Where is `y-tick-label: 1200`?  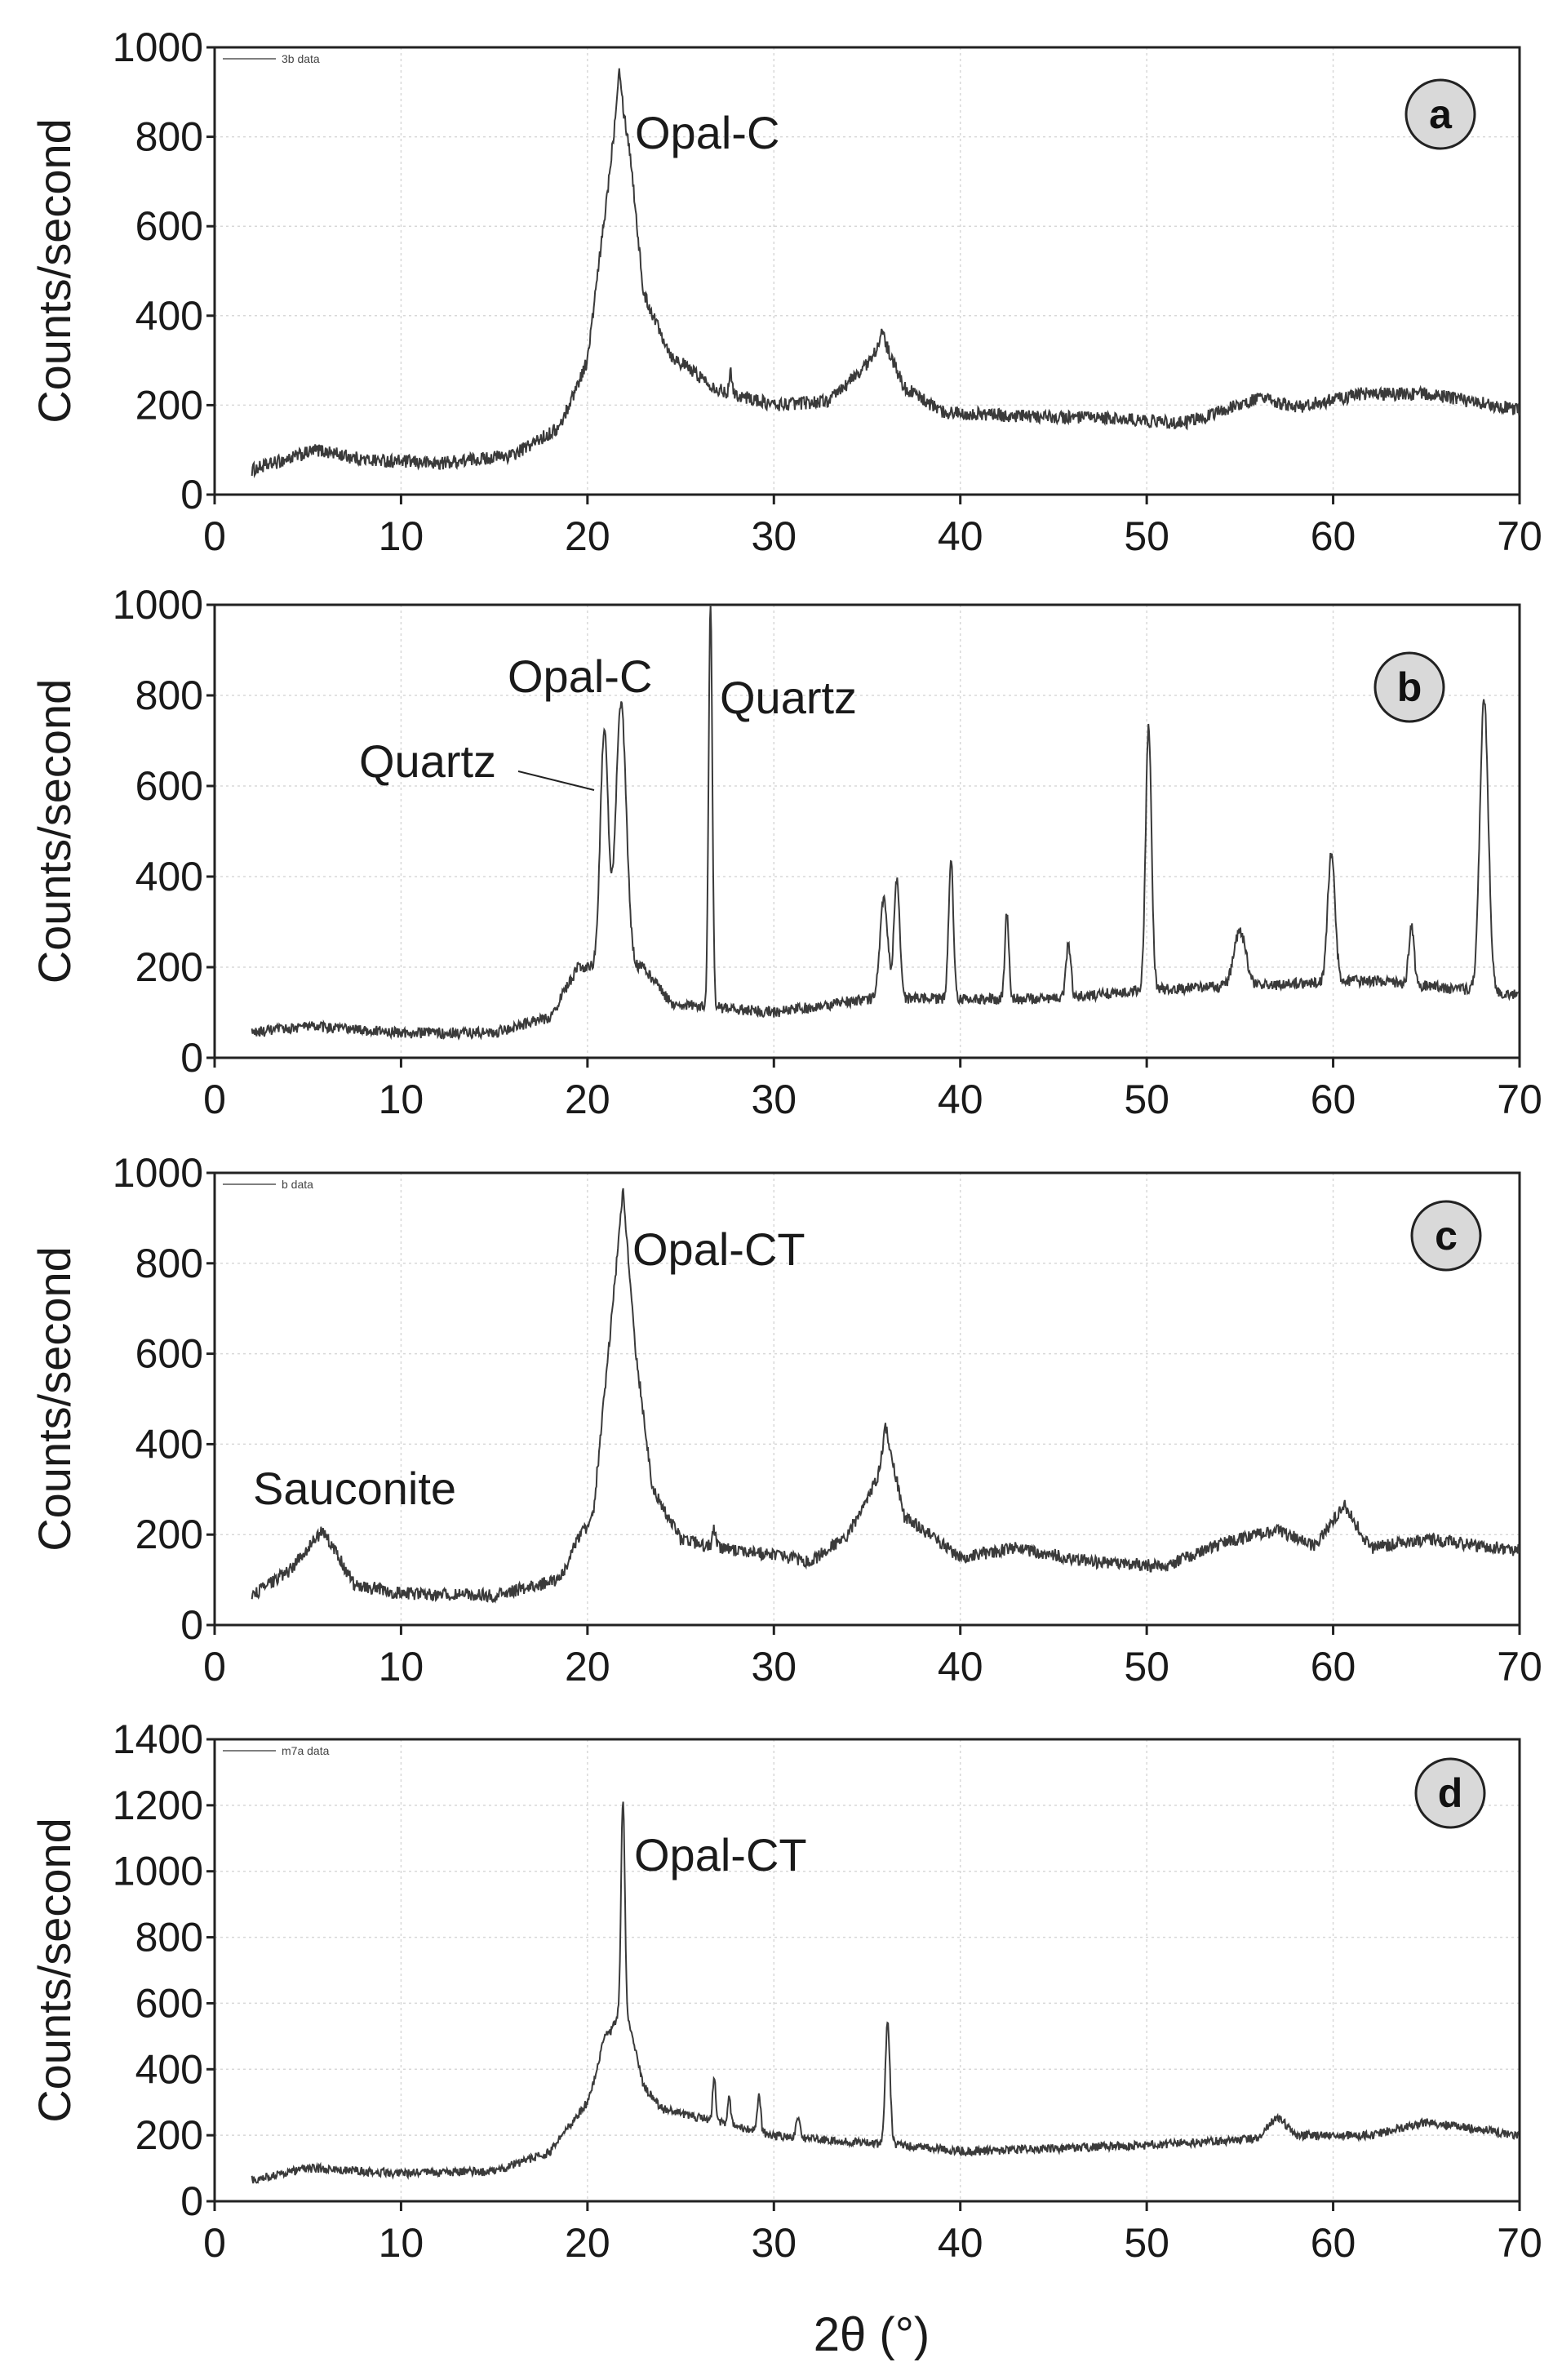 y-tick-label: 1200 is located at coordinates (158, 1805).